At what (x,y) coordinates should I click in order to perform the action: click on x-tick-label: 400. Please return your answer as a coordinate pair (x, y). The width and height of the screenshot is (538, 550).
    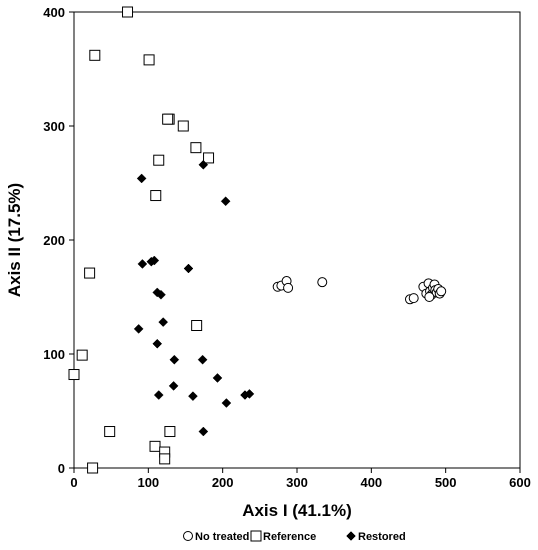
    Looking at the image, I should click on (371, 482).